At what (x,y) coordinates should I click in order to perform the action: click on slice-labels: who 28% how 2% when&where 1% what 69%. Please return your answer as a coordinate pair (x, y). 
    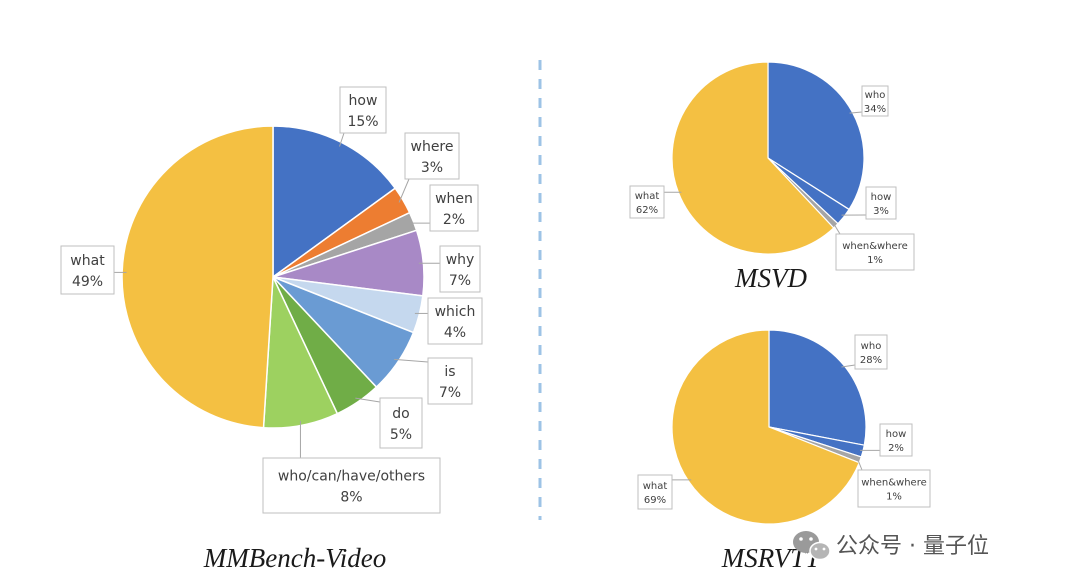
    Looking at the image, I should click on (784, 422).